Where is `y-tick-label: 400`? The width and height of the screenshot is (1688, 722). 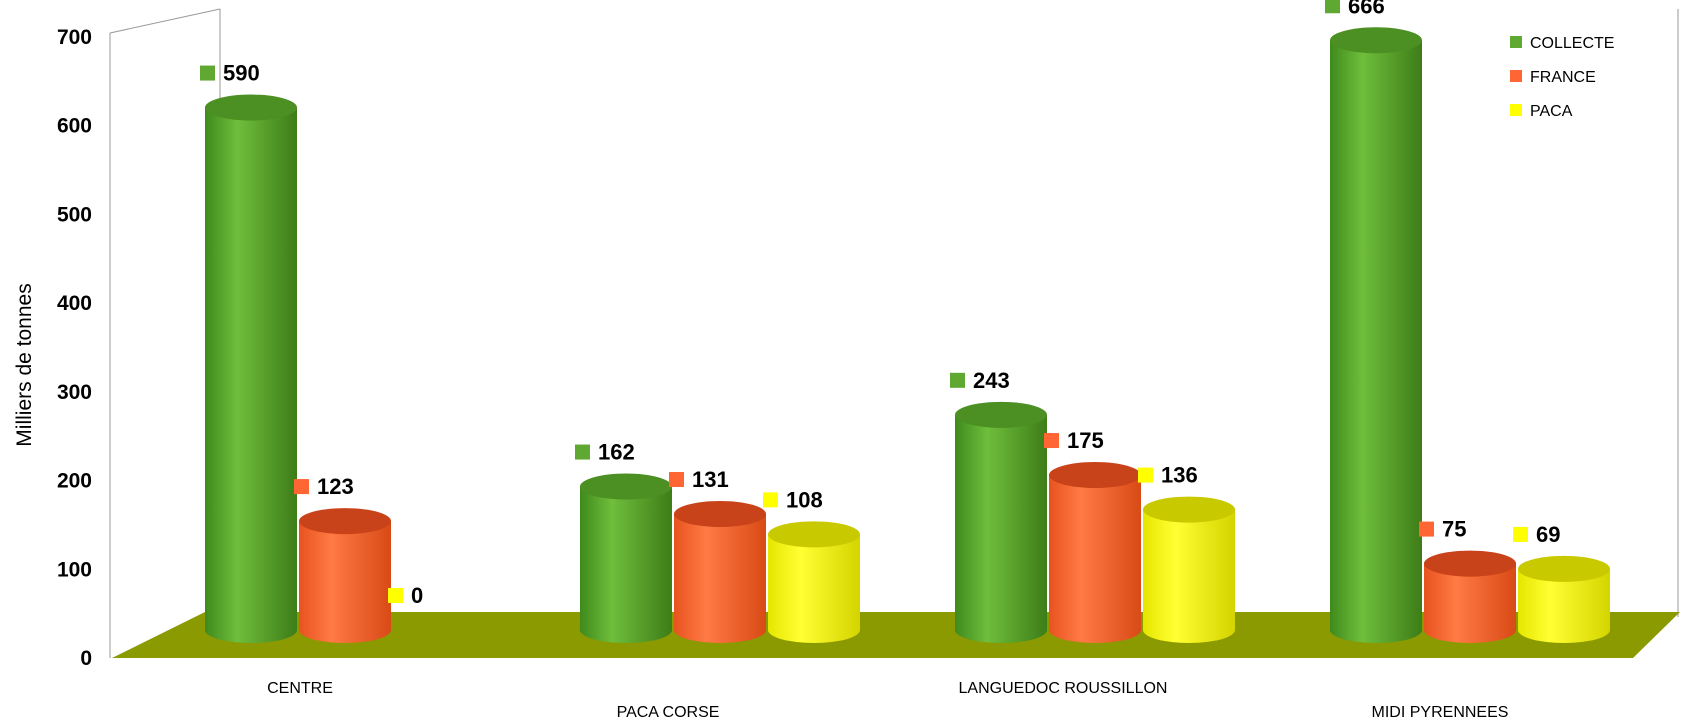
y-tick-label: 400 is located at coordinates (74, 303).